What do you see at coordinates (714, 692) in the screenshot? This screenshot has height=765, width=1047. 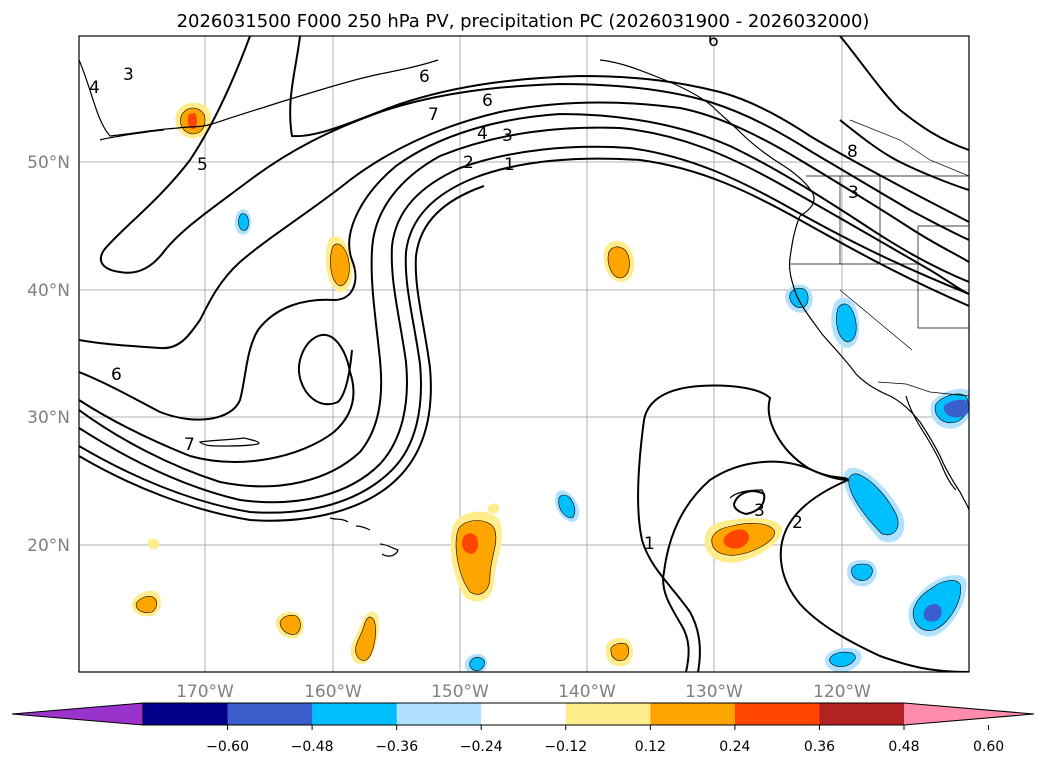 I see `lon-label: 130°W` at bounding box center [714, 692].